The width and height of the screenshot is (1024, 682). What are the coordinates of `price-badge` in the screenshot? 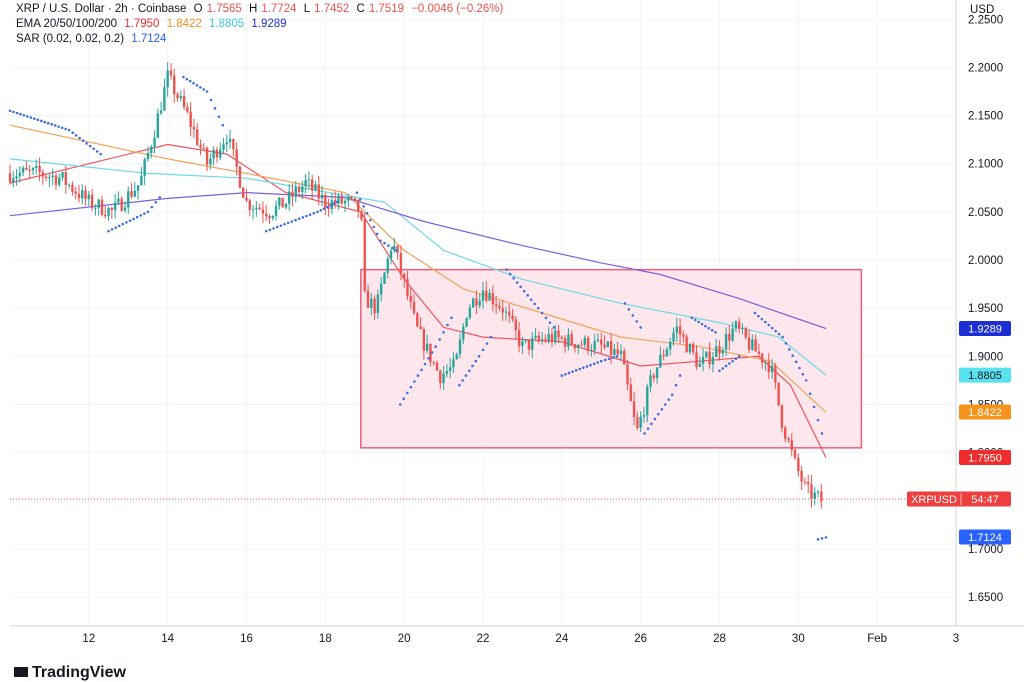 It's located at (985, 375).